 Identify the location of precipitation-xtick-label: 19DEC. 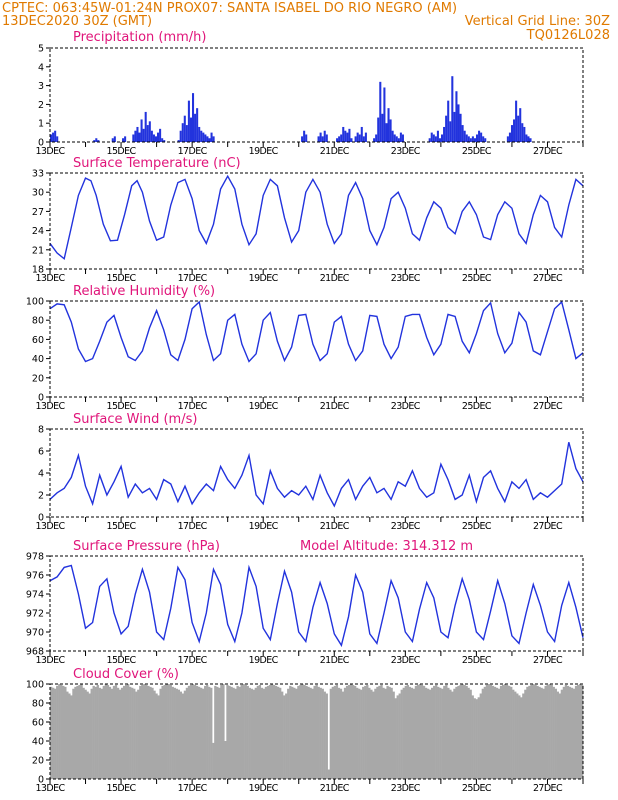
(264, 151).